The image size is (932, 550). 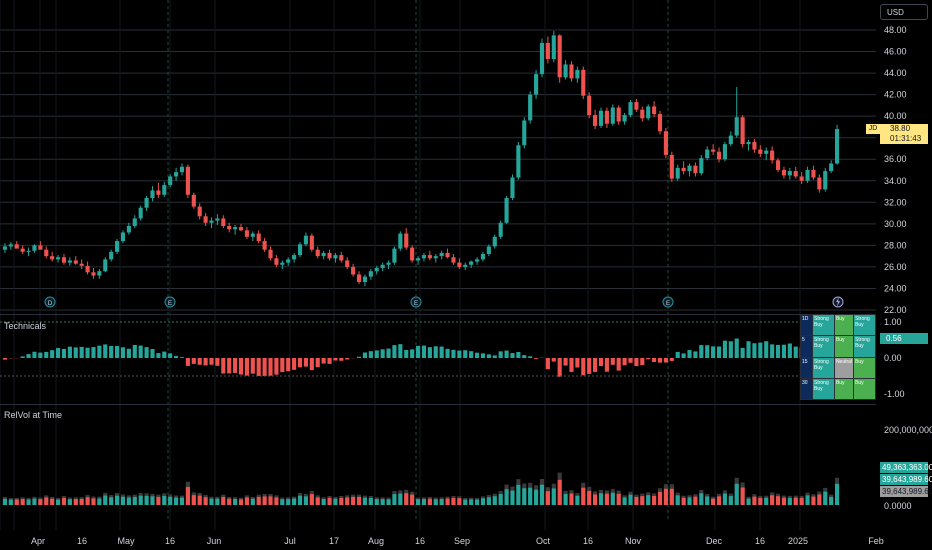 What do you see at coordinates (462, 541) in the screenshot?
I see `time-label: Sep` at bounding box center [462, 541].